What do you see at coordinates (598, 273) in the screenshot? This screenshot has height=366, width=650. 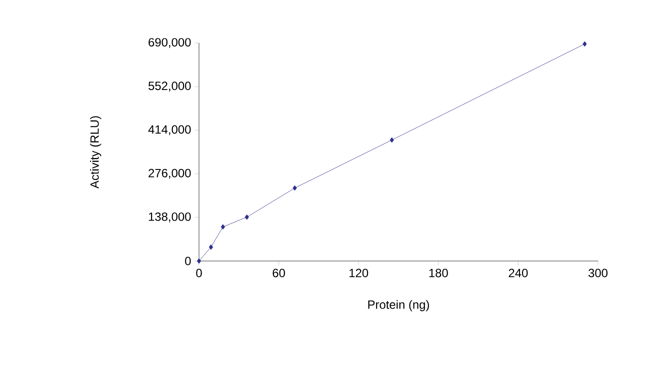 I see `x-tick-label: 300` at bounding box center [598, 273].